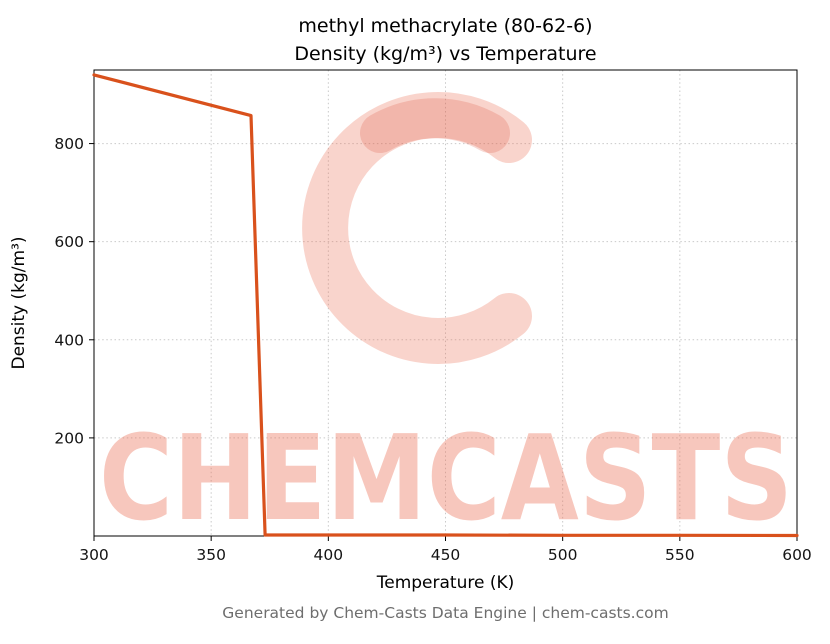  I want to click on watermark-c-ring-accent-icon, so click(435, 125).